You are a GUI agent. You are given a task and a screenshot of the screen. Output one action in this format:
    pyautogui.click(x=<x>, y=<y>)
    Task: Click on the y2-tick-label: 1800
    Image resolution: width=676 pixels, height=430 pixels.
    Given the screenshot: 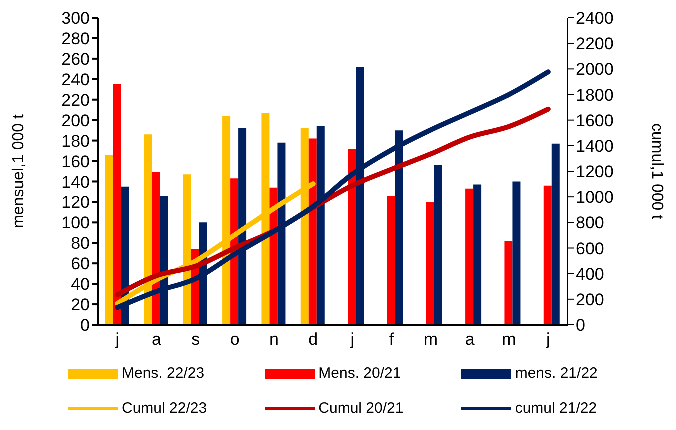 What is the action you would take?
    pyautogui.click(x=595, y=95)
    